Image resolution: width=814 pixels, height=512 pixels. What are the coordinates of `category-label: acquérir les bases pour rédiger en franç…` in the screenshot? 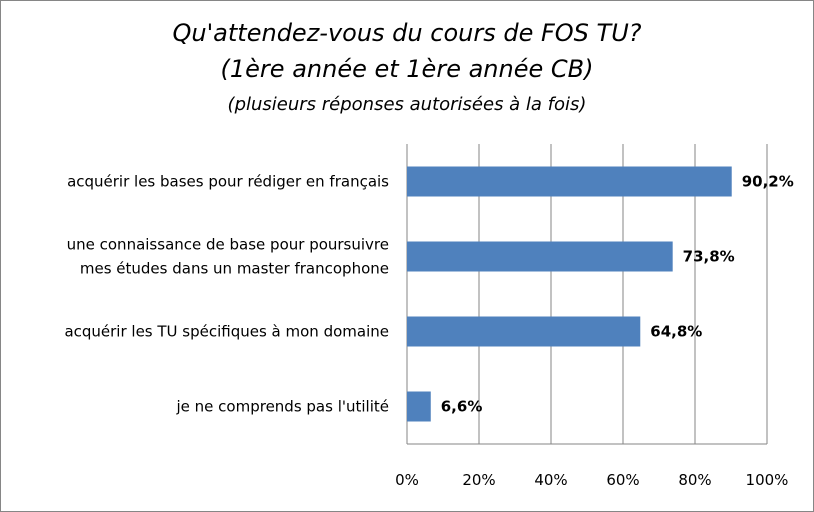 It's located at (228, 182).